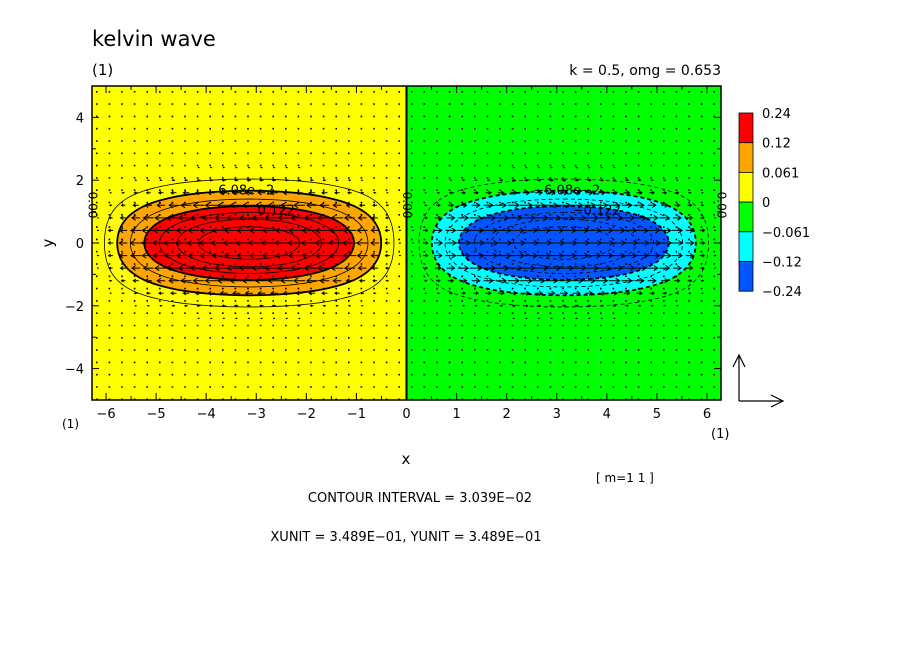 This screenshot has height=654, width=904. What do you see at coordinates (720, 434) in the screenshot?
I see `corner-label-bottom-right: (1)` at bounding box center [720, 434].